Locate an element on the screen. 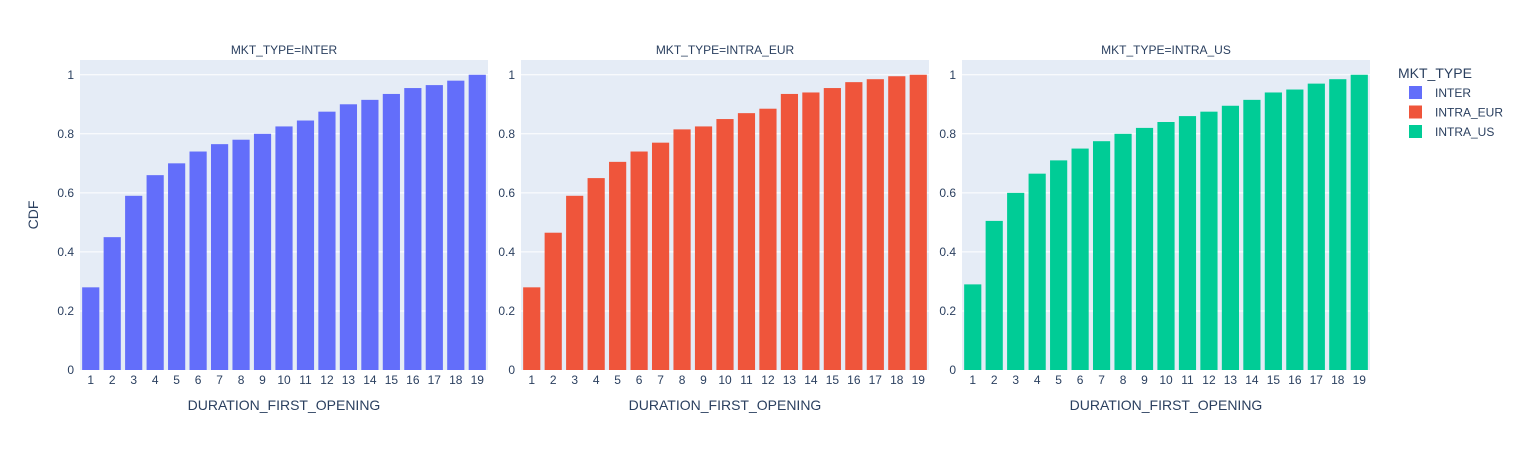 The height and width of the screenshot is (450, 1522). x-tick-label: 14 is located at coordinates (811, 380).